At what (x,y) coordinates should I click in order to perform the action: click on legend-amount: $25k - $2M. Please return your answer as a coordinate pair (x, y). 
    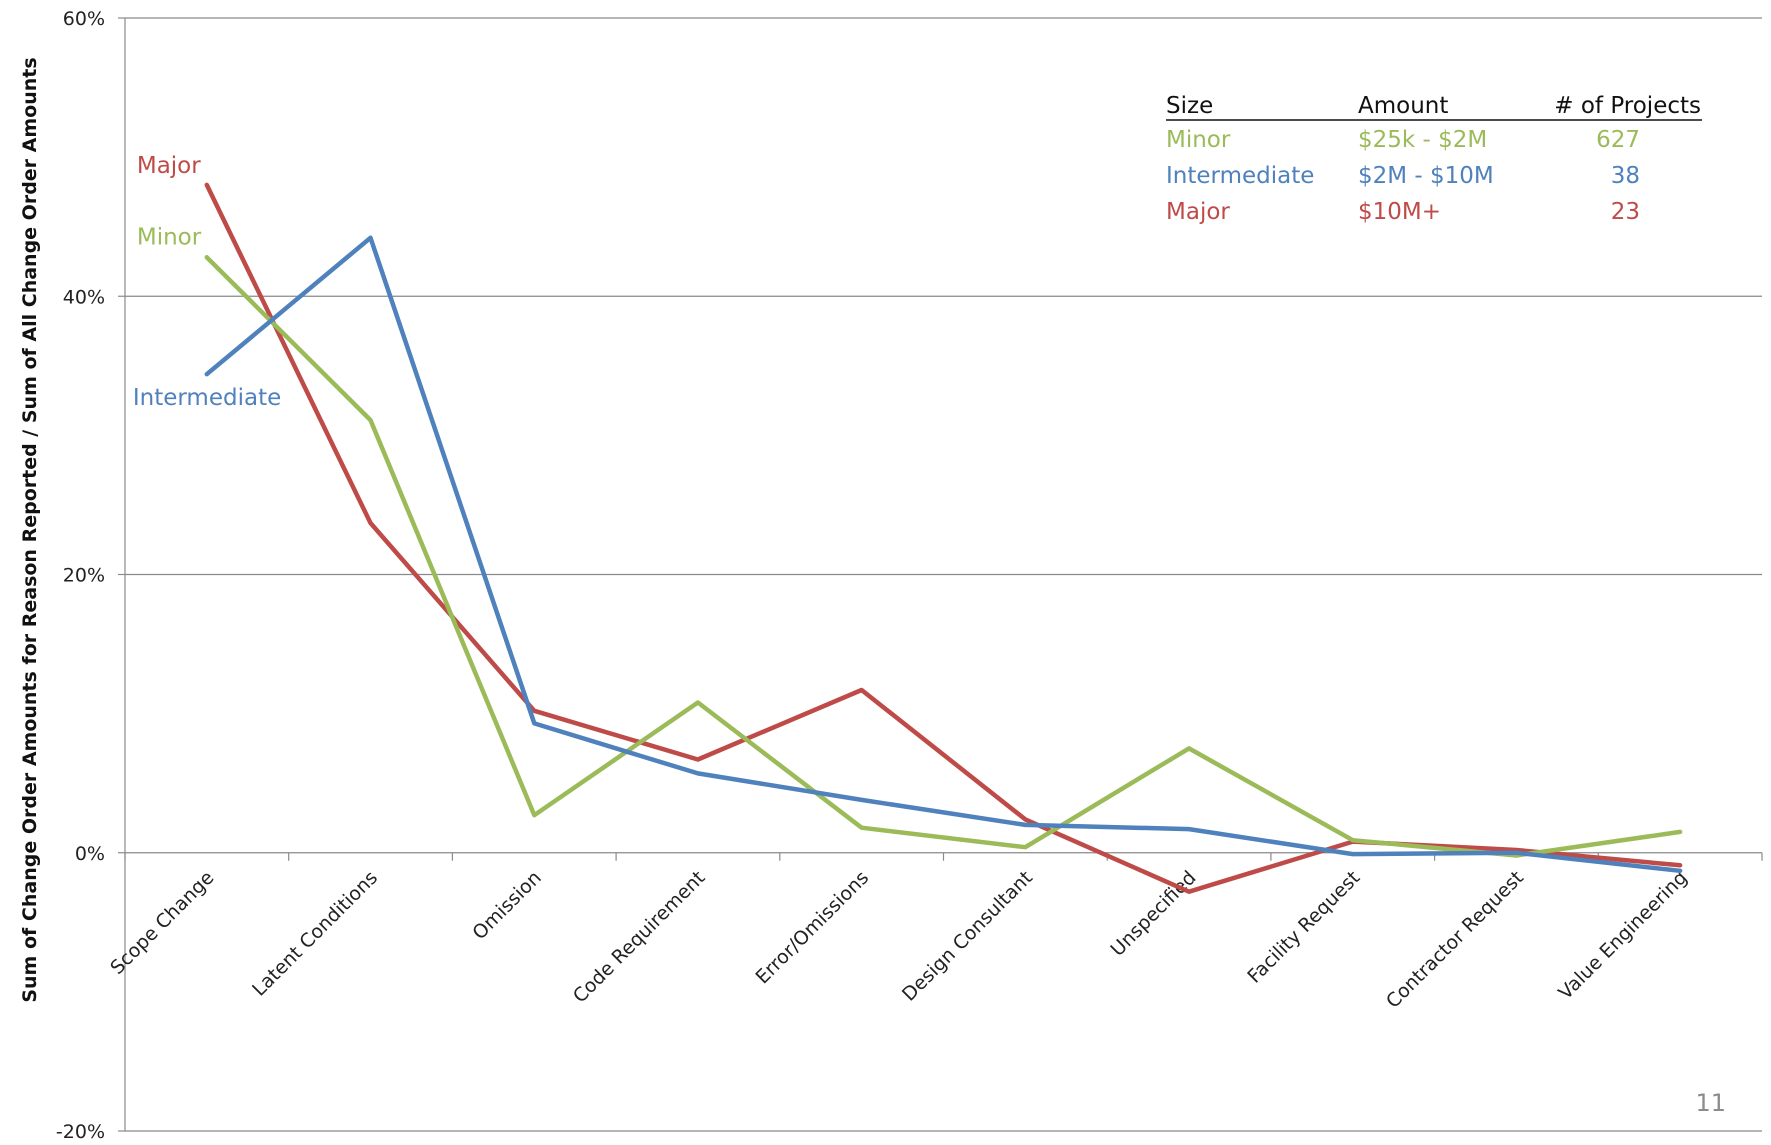
    Looking at the image, I should click on (1422, 140).